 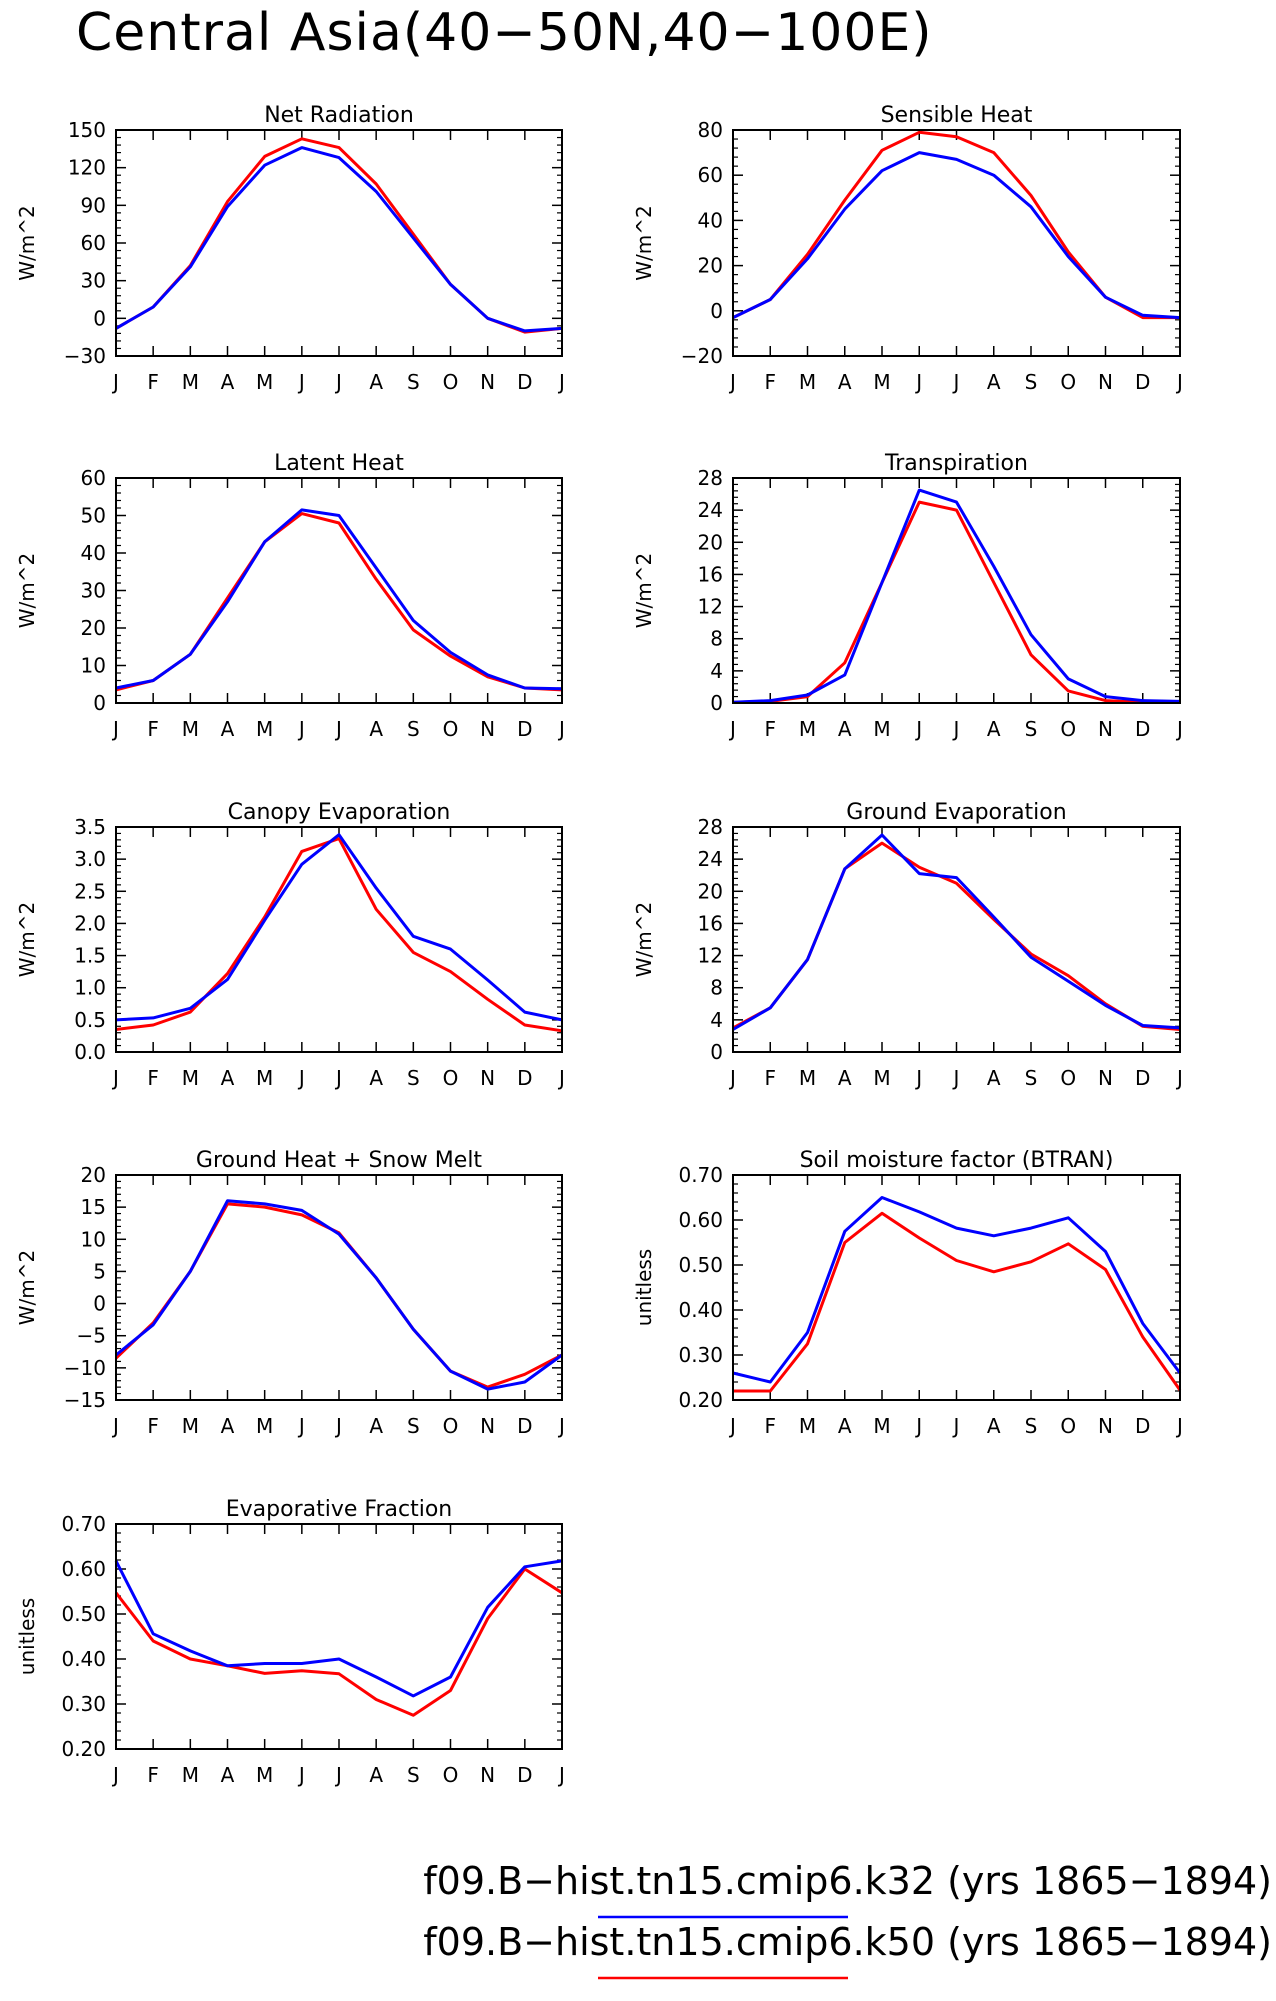 What do you see at coordinates (90, 827) in the screenshot?
I see `y-tick-label: 3.5` at bounding box center [90, 827].